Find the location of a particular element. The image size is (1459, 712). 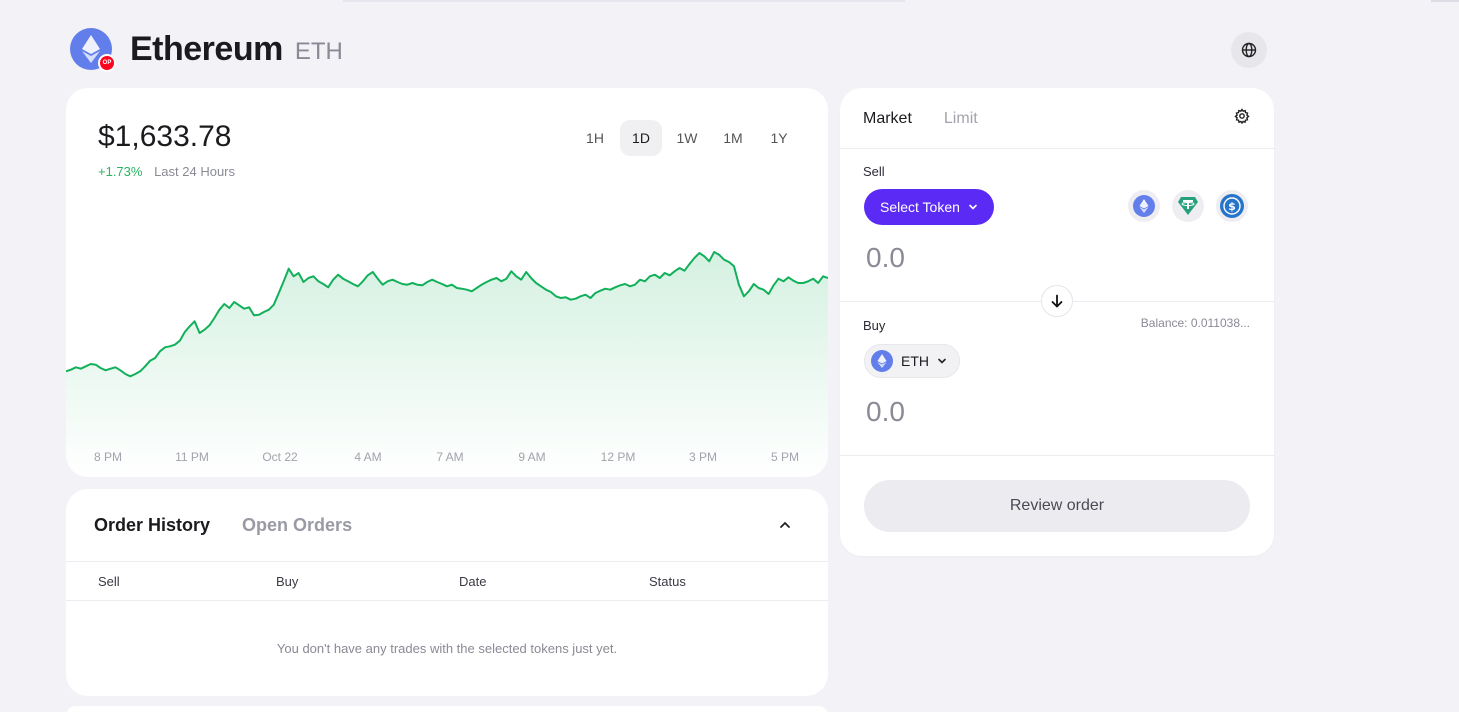

globe-icon is located at coordinates (1249, 50).